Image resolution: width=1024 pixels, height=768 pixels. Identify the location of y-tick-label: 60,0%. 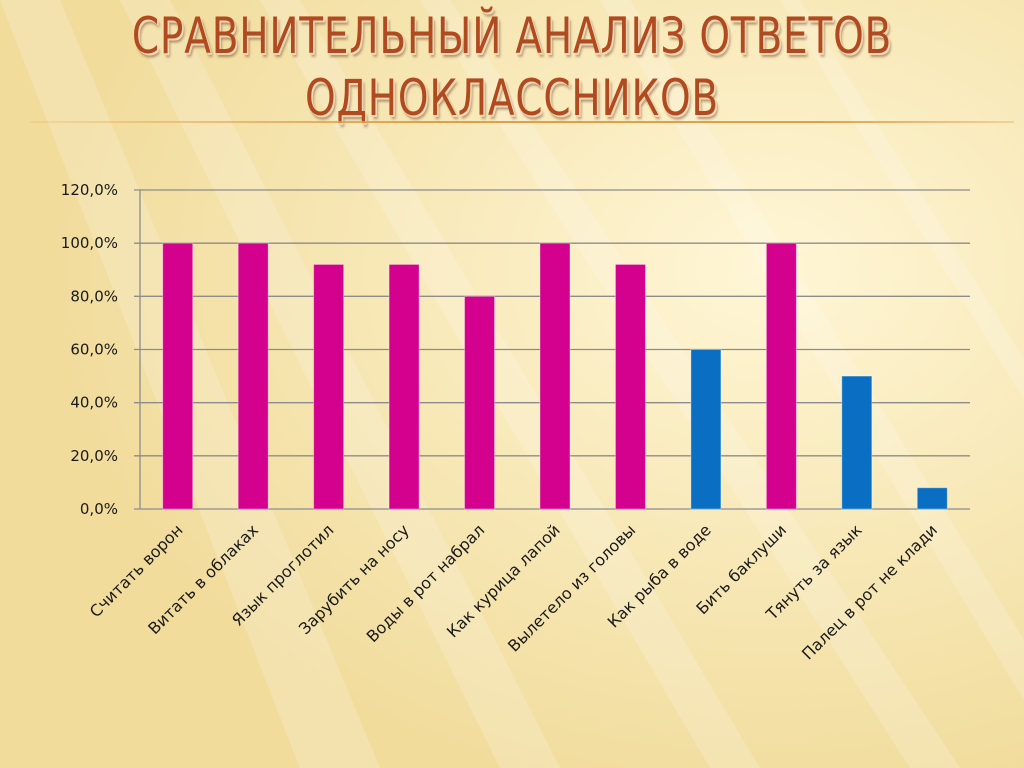
(94, 350).